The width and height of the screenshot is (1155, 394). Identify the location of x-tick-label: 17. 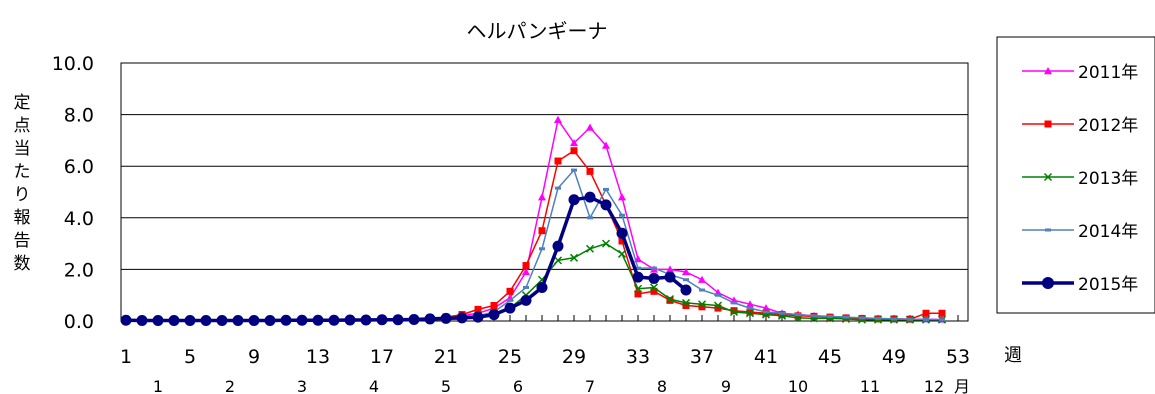
(382, 357).